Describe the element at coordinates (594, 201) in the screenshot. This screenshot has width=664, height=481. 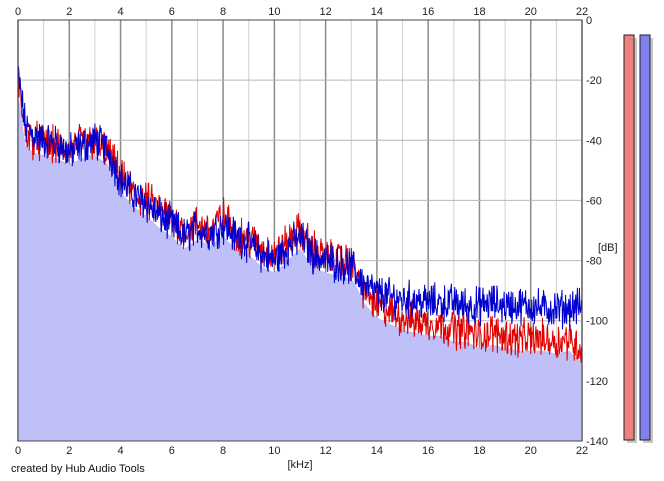
I see `y-tick-label: -60` at that location.